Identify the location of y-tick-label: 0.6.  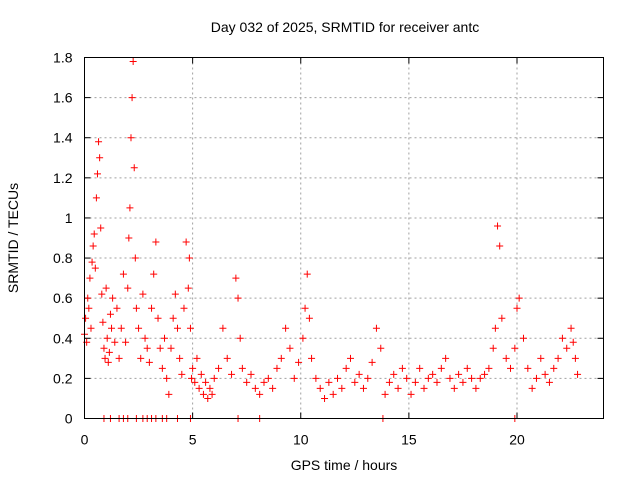
(63, 298).